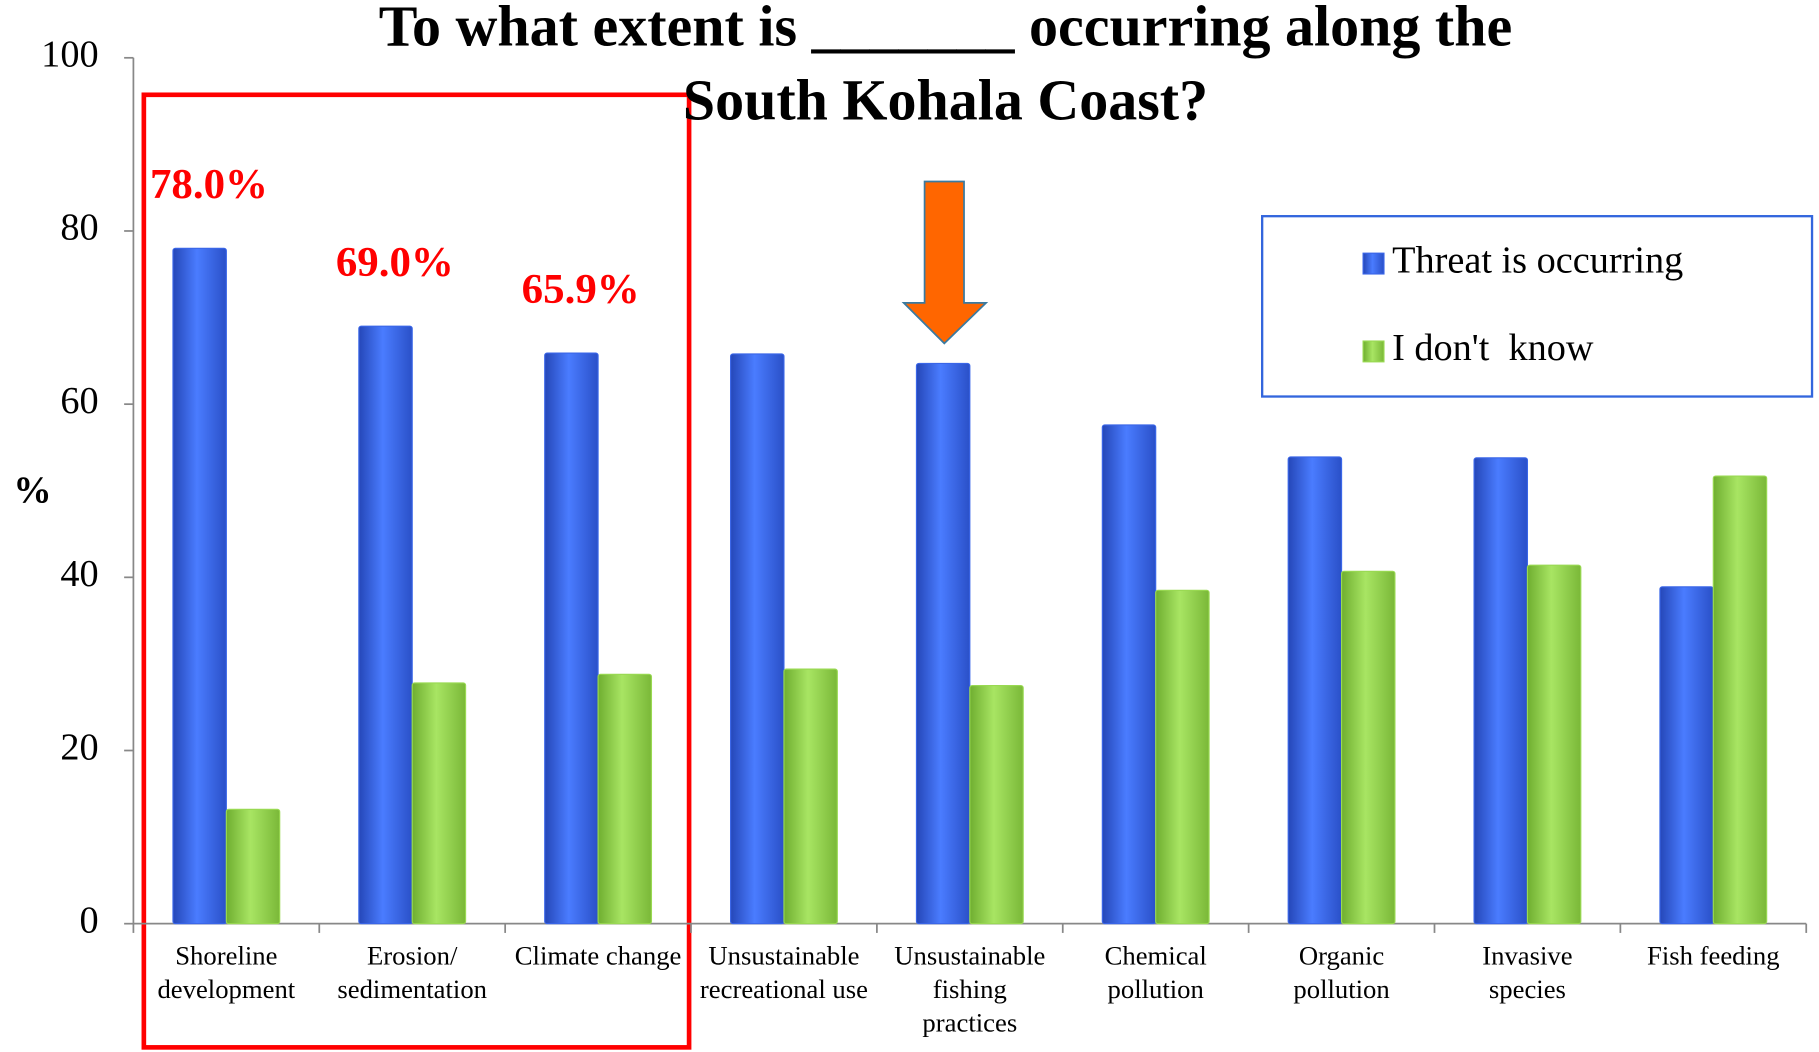 The image size is (1819, 1052). What do you see at coordinates (598, 956) in the screenshot?
I see `x-tick-label: Climate change` at bounding box center [598, 956].